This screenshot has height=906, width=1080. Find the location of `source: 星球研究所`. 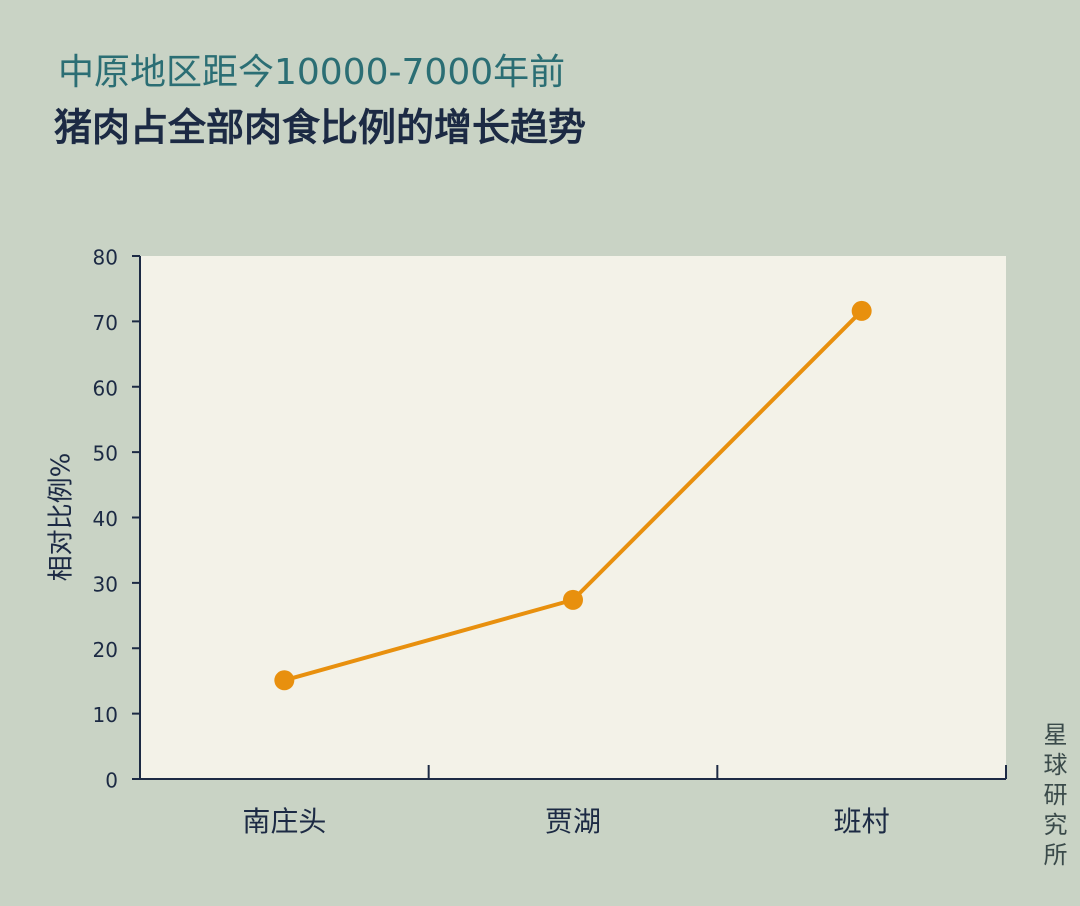

source: 星球研究所 is located at coordinates (1053, 797).